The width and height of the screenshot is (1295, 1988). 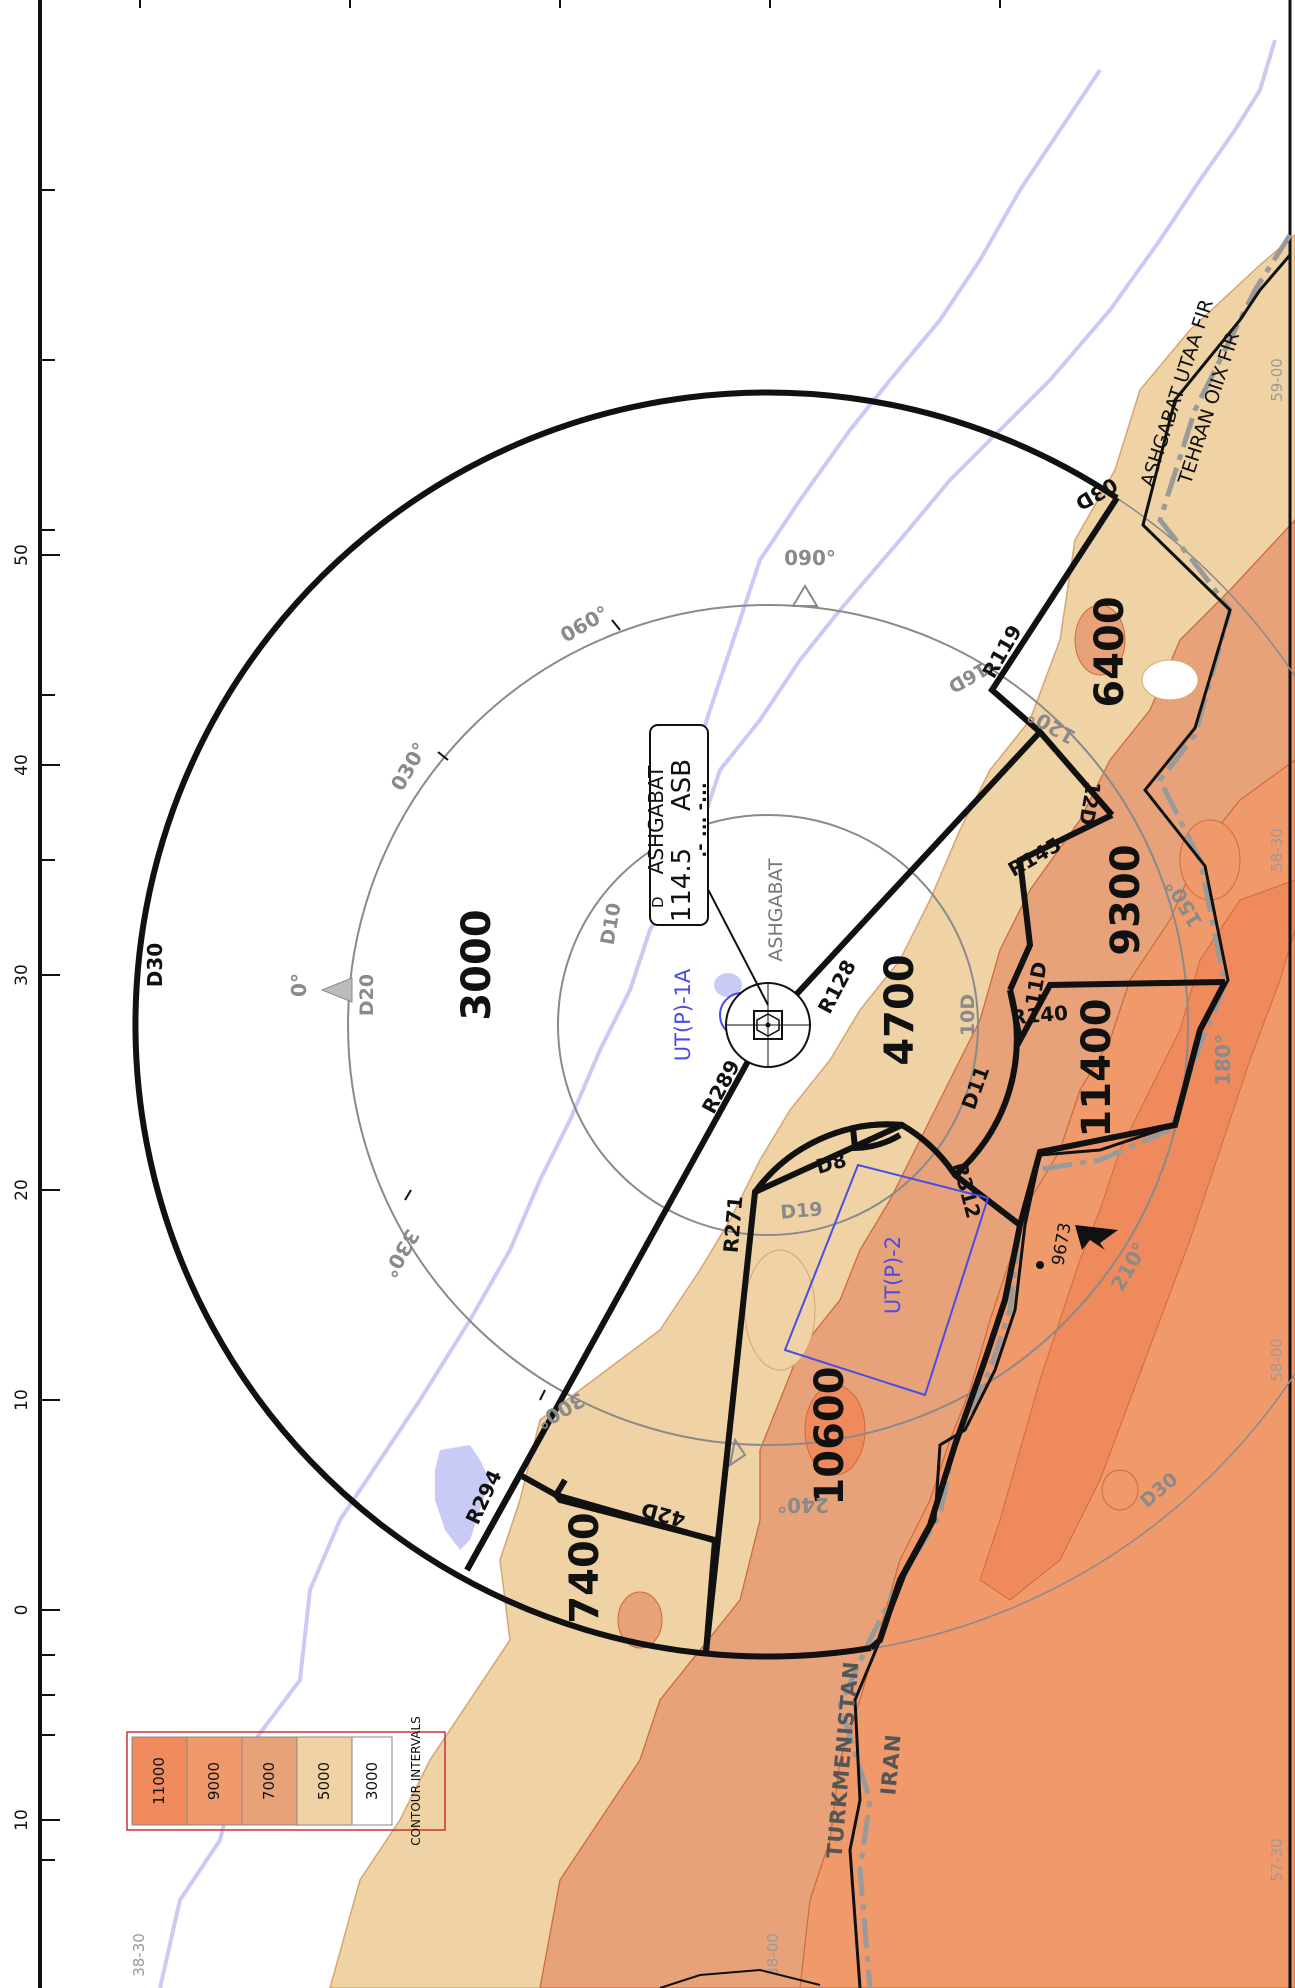 I want to click on scale-label: 40, so click(x=22, y=765).